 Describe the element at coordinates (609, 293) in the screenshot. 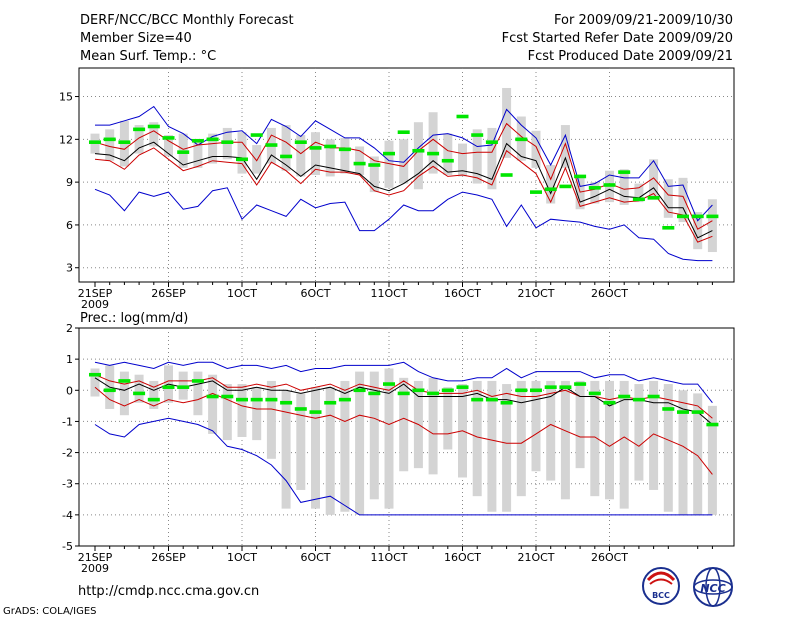

I see `x-tick-label: 26OCT` at that location.